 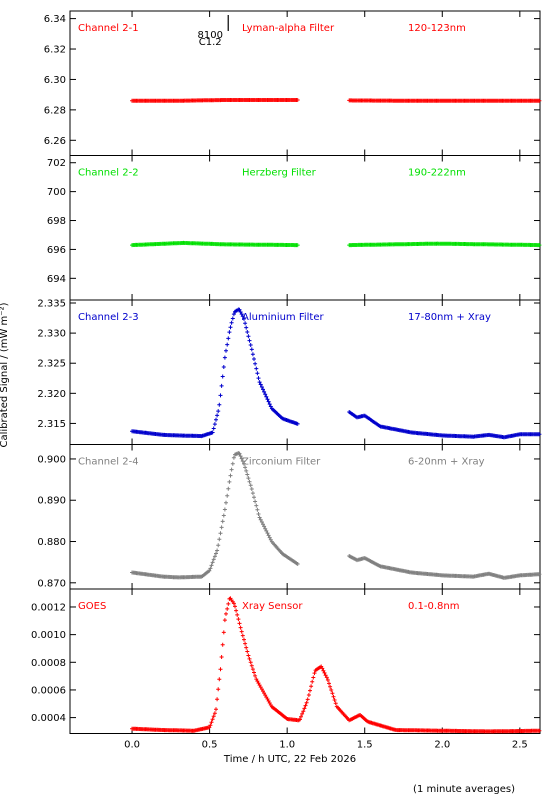 What do you see at coordinates (56, 163) in the screenshot?
I see `y-tick-label: 702` at bounding box center [56, 163].